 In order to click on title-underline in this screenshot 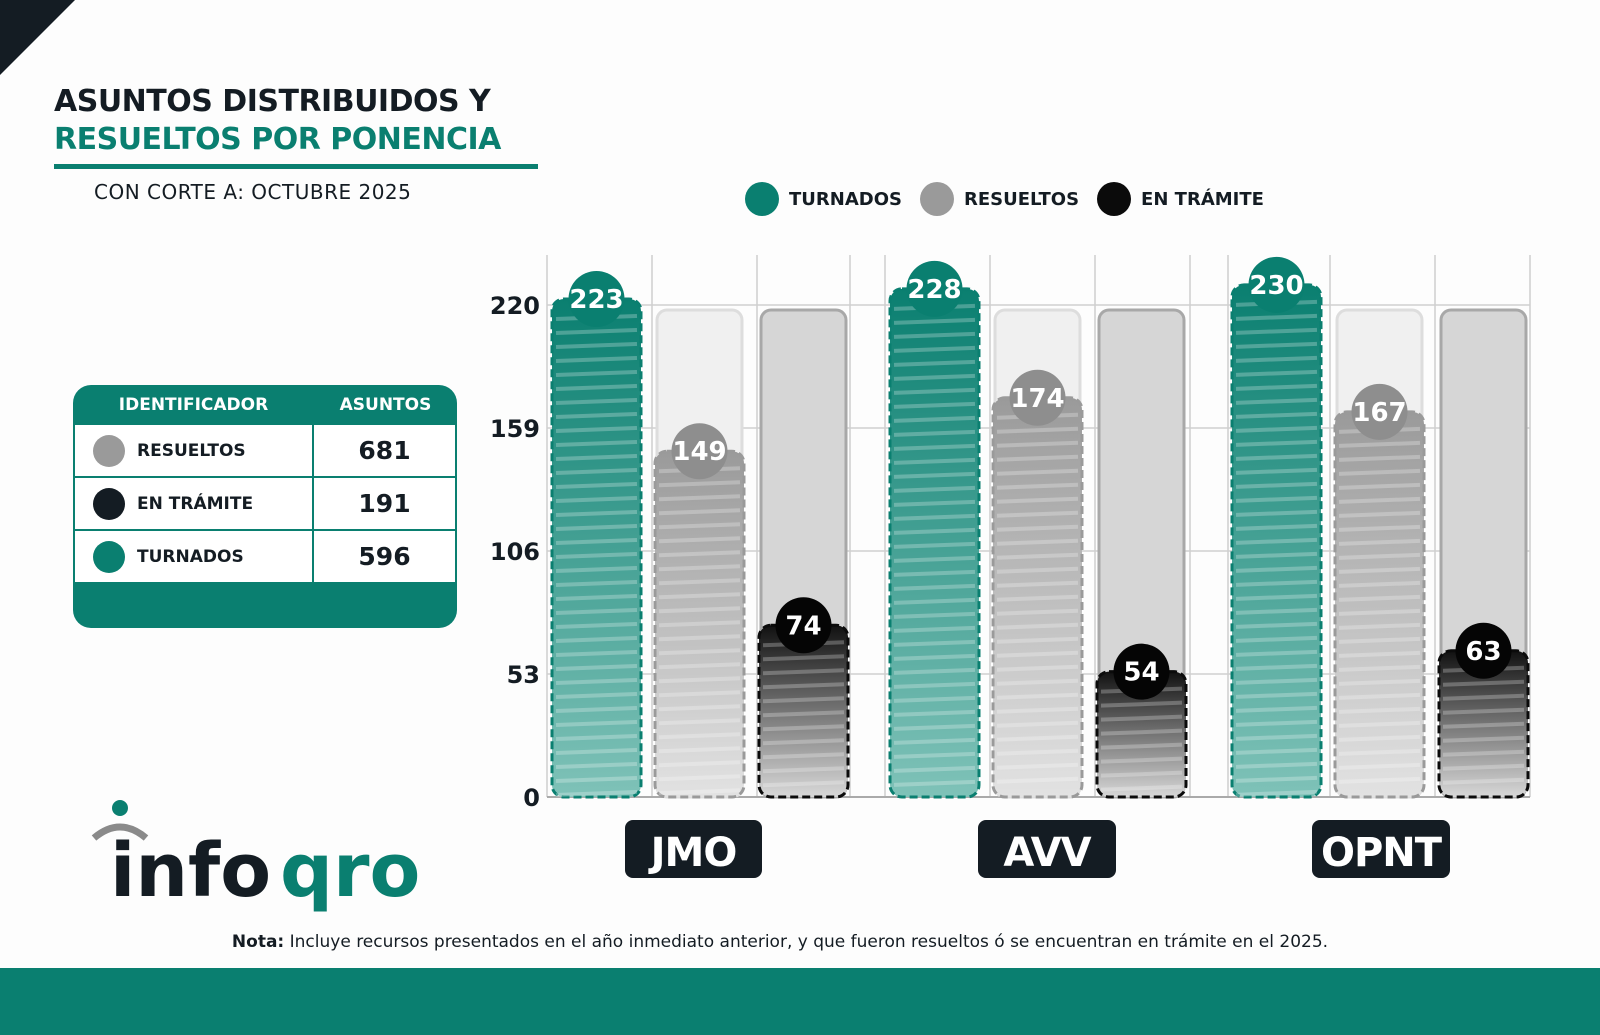, I will do `click(296, 166)`.